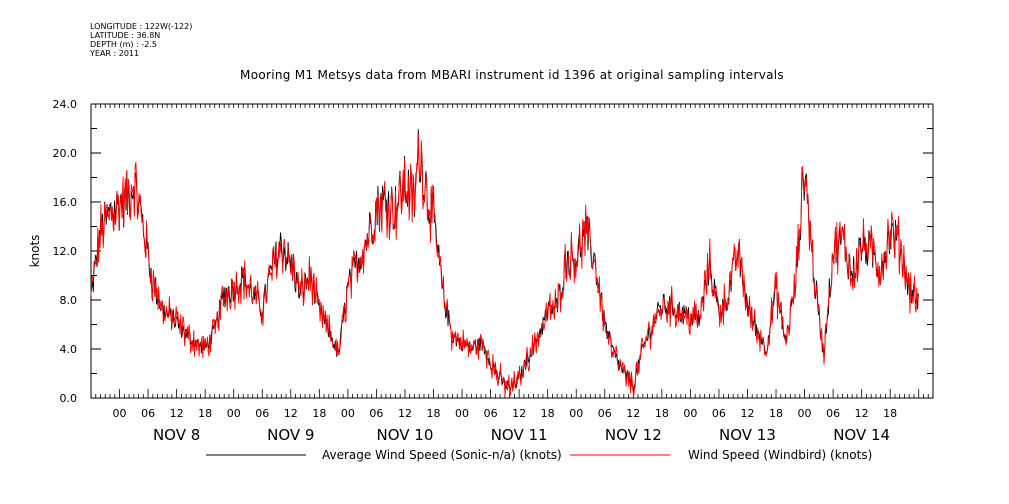 The height and width of the screenshot is (504, 1009). Describe the element at coordinates (69, 398) in the screenshot. I see `y-tick-label: 0.0` at that location.